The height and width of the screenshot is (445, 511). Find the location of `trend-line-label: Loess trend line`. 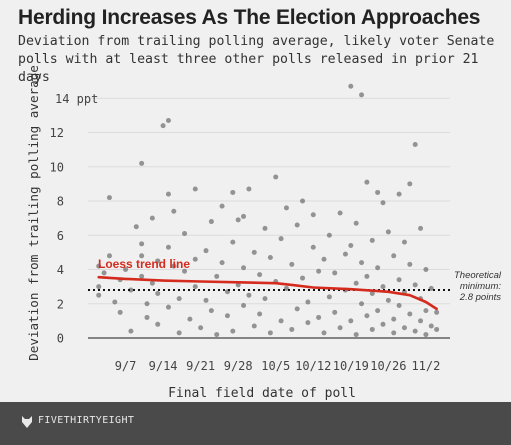

trend-line-label: Loess trend line is located at coordinates (144, 264).